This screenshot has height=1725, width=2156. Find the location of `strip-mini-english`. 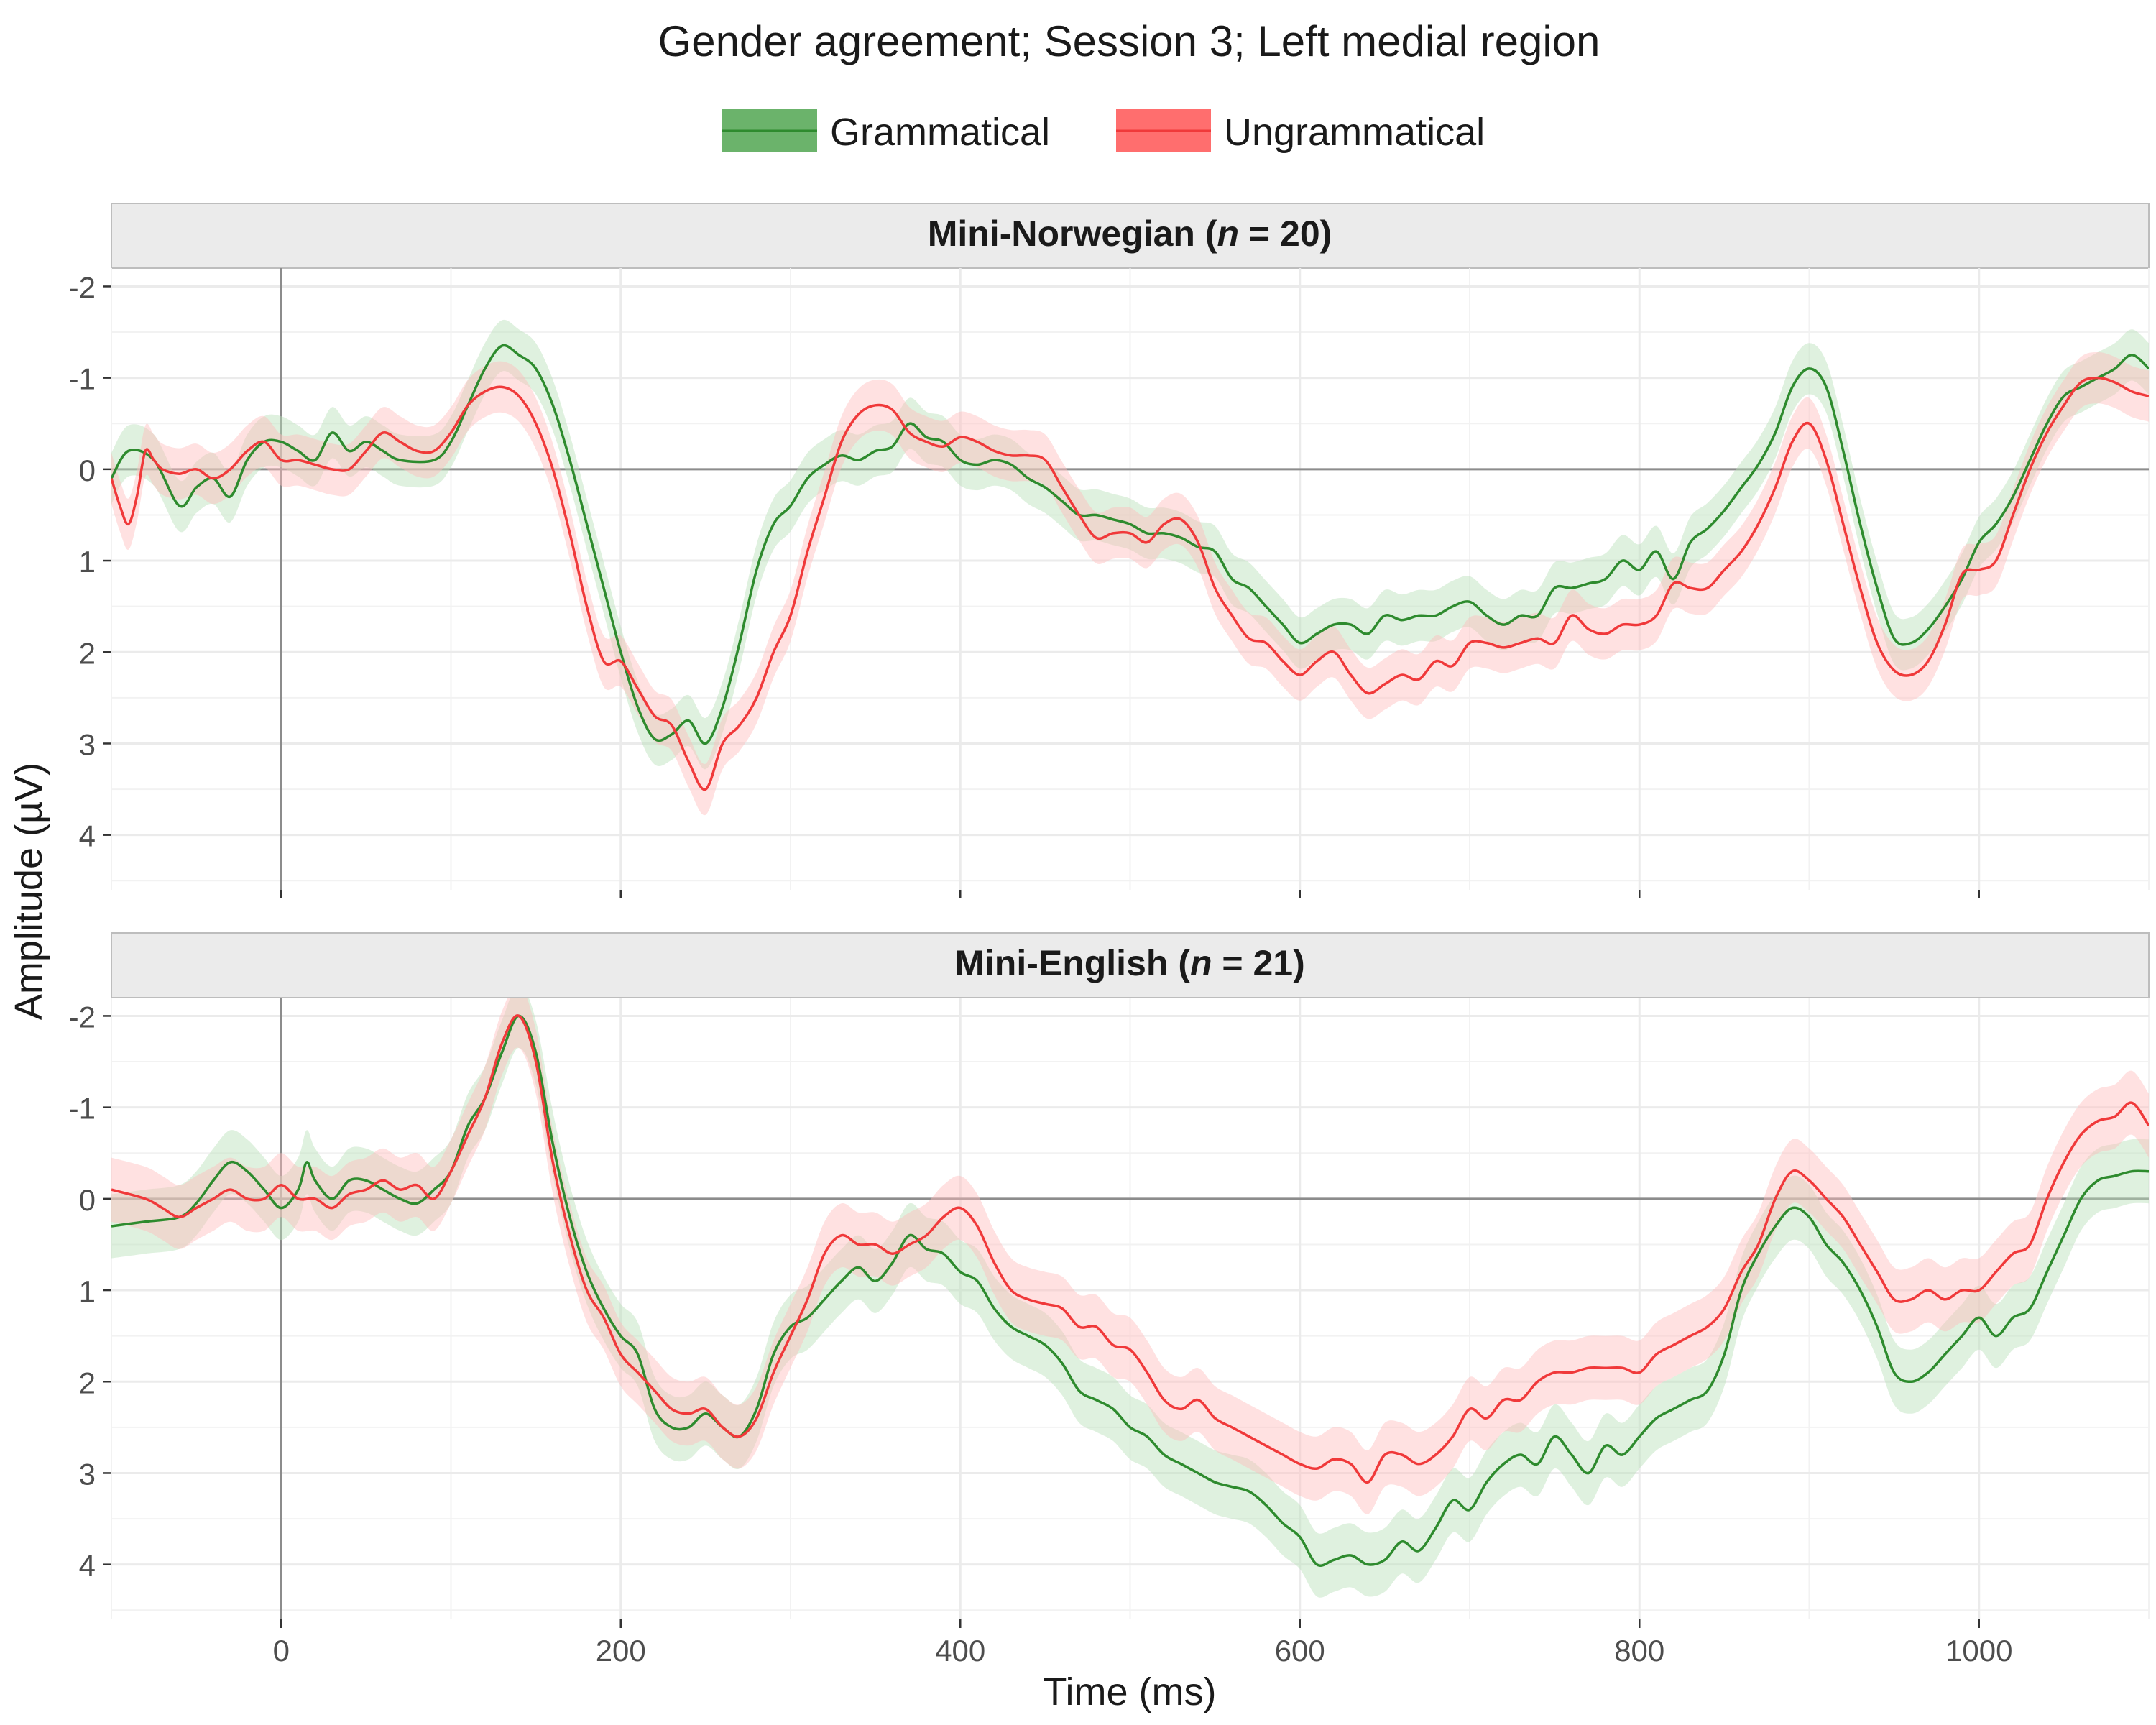

strip-mini-english is located at coordinates (1130, 965).